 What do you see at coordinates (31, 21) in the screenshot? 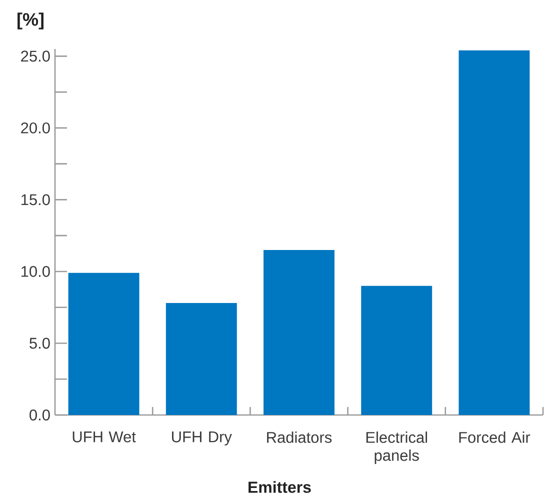
I see `y-axis-title: [%]` at bounding box center [31, 21].